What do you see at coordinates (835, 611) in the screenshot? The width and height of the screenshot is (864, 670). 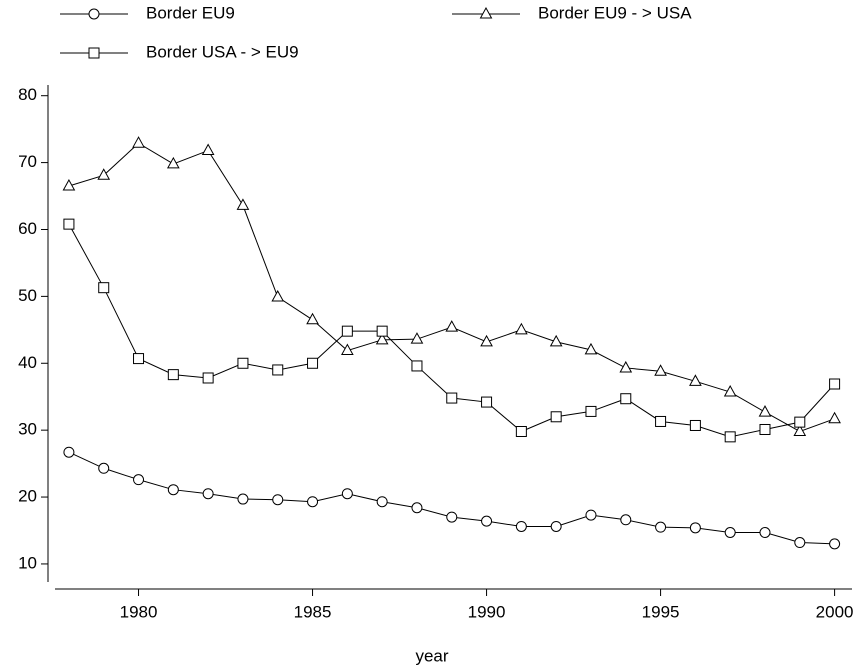 I see `x-tick-label: 2000` at bounding box center [835, 611].